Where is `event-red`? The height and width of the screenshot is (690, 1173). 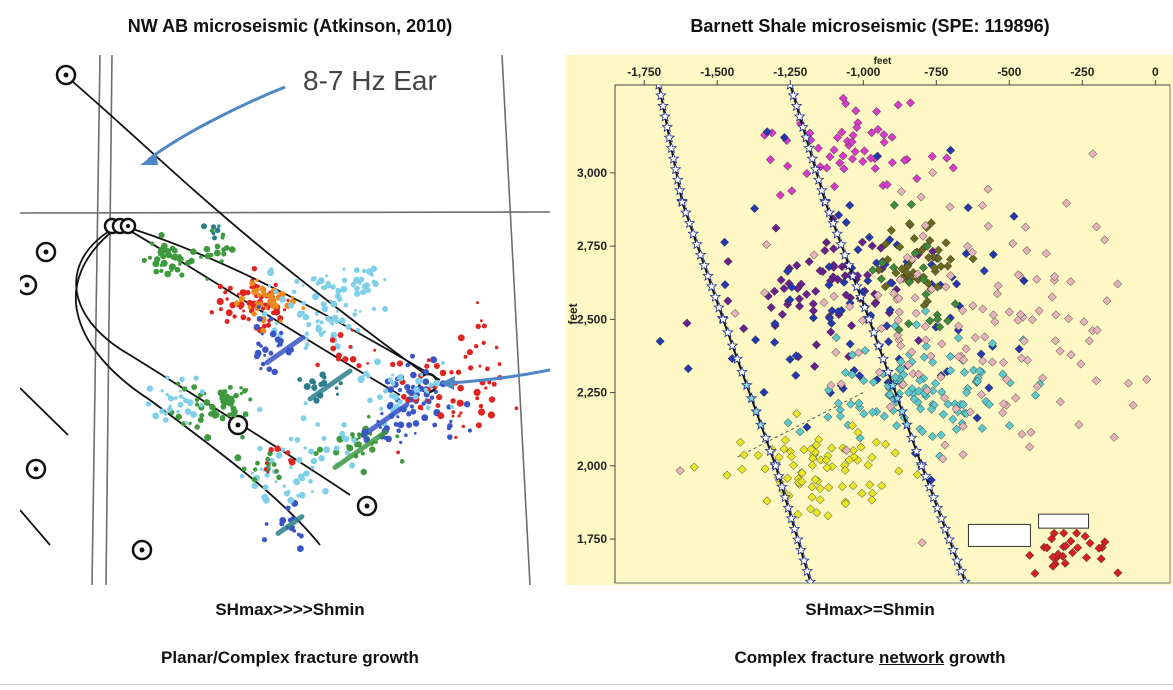
event-red is located at coordinates (1105, 542).